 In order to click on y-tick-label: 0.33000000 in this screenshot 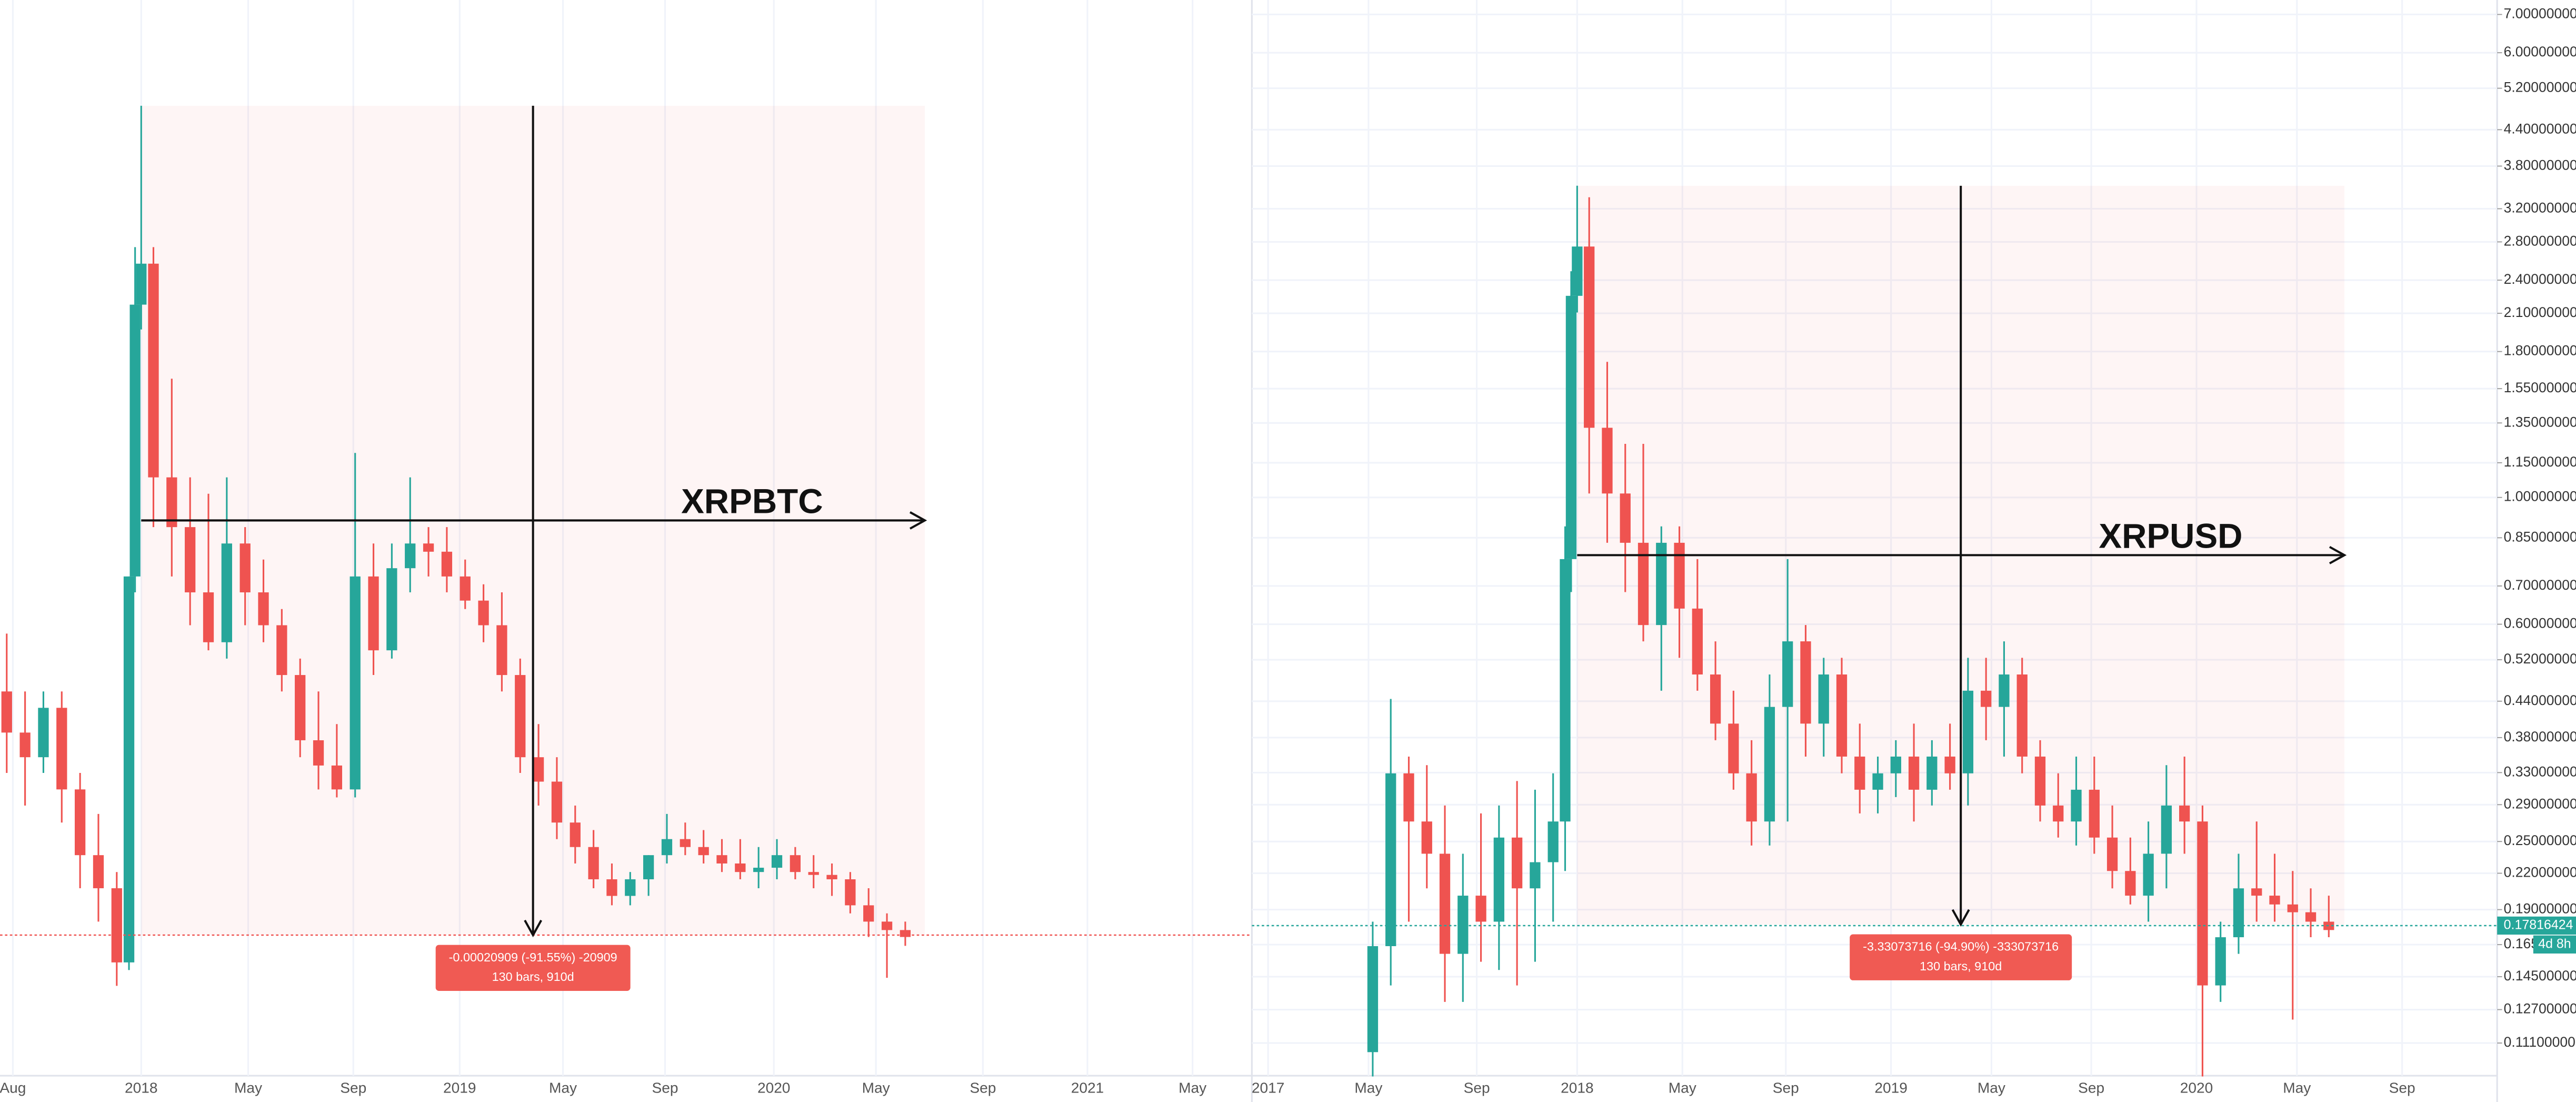, I will do `click(2540, 771)`.